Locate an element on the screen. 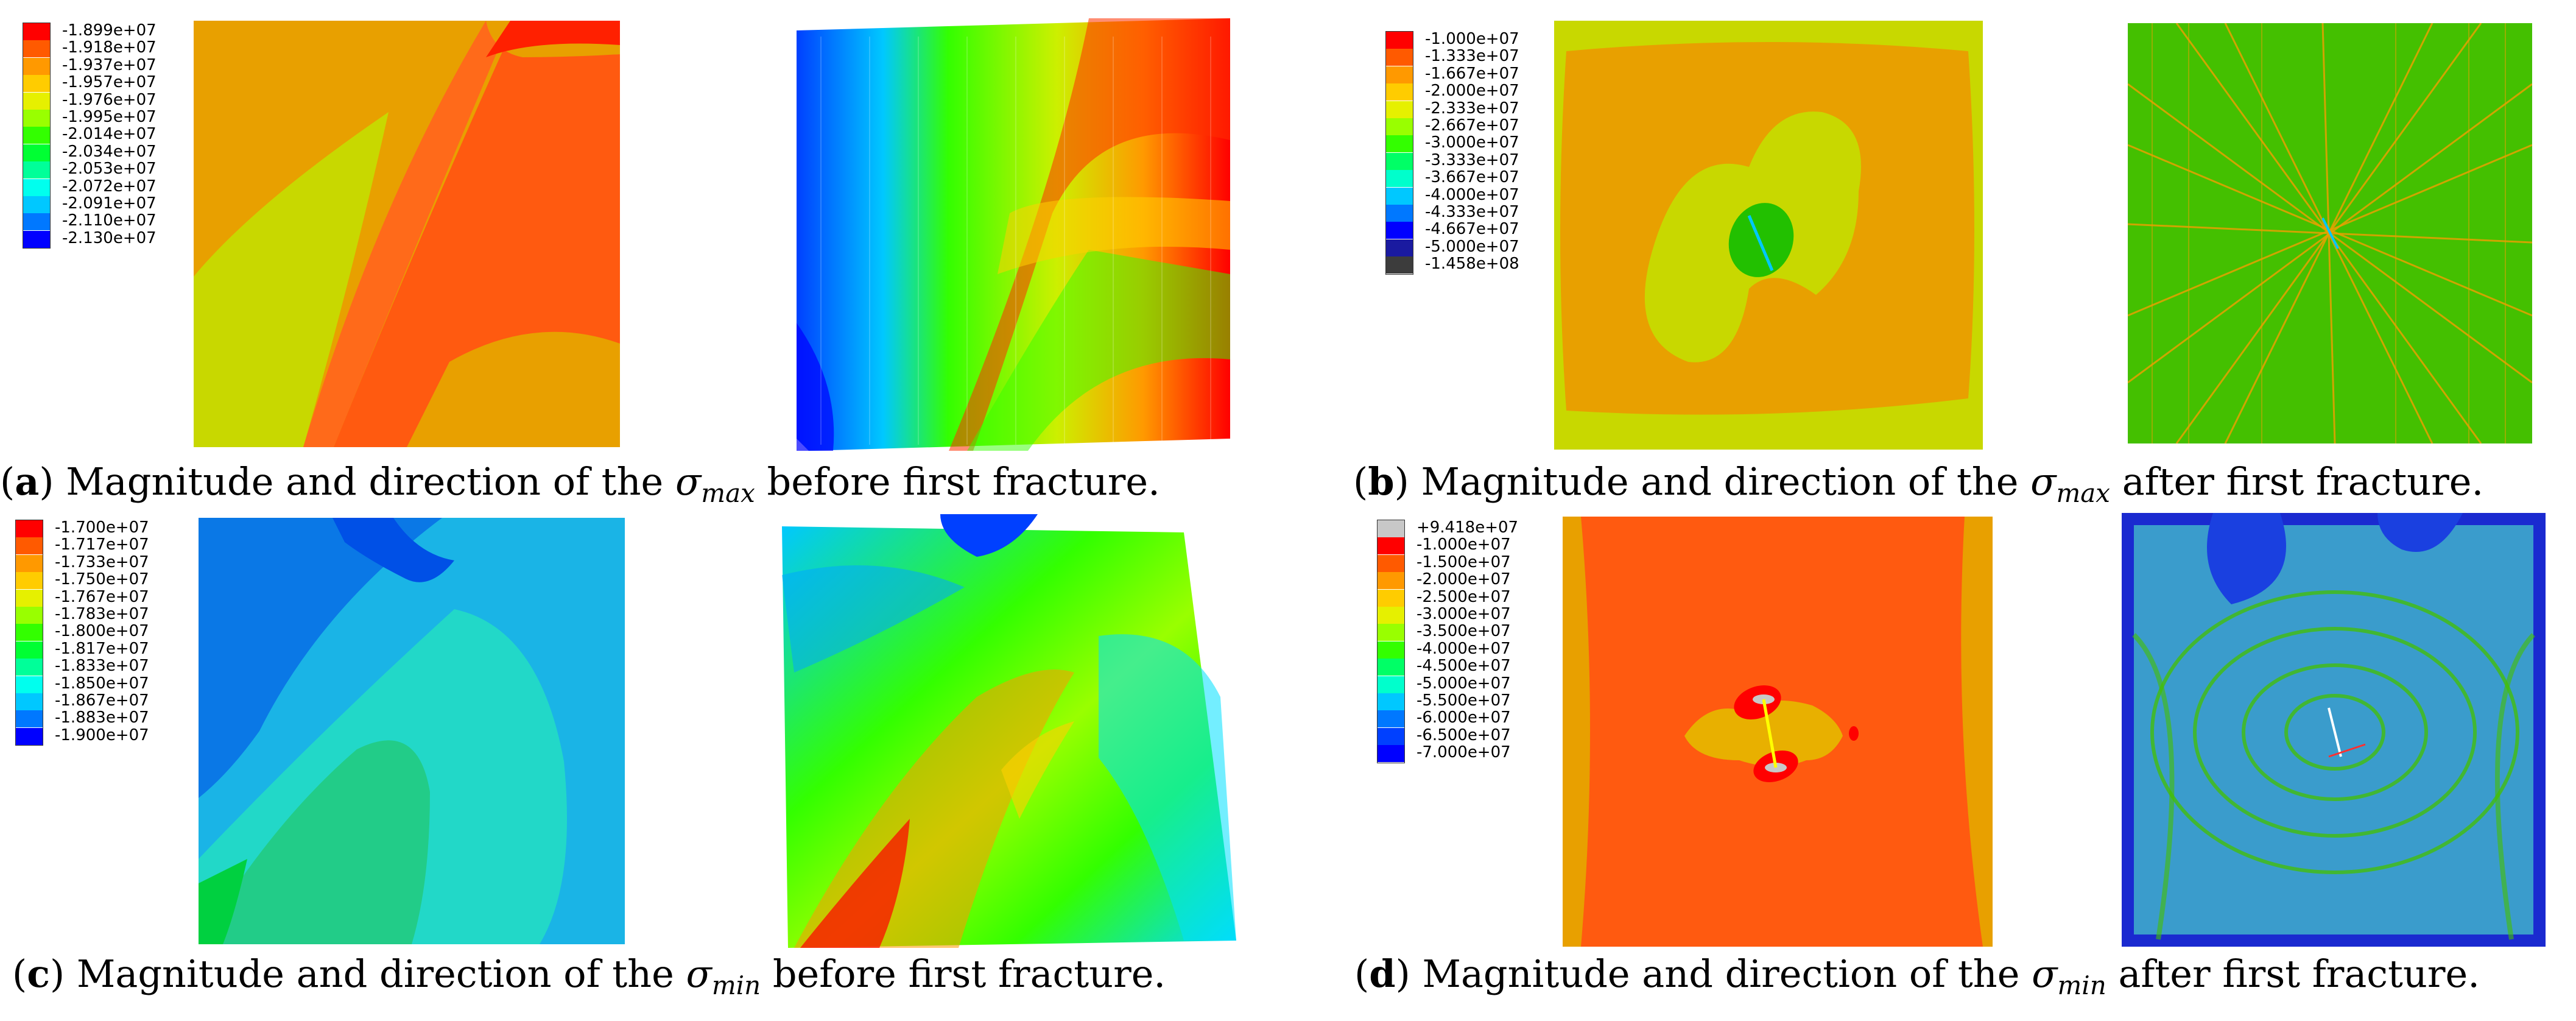 The width and height of the screenshot is (2576, 1021). legend-value: -4.500e+07 is located at coordinates (1463, 666).